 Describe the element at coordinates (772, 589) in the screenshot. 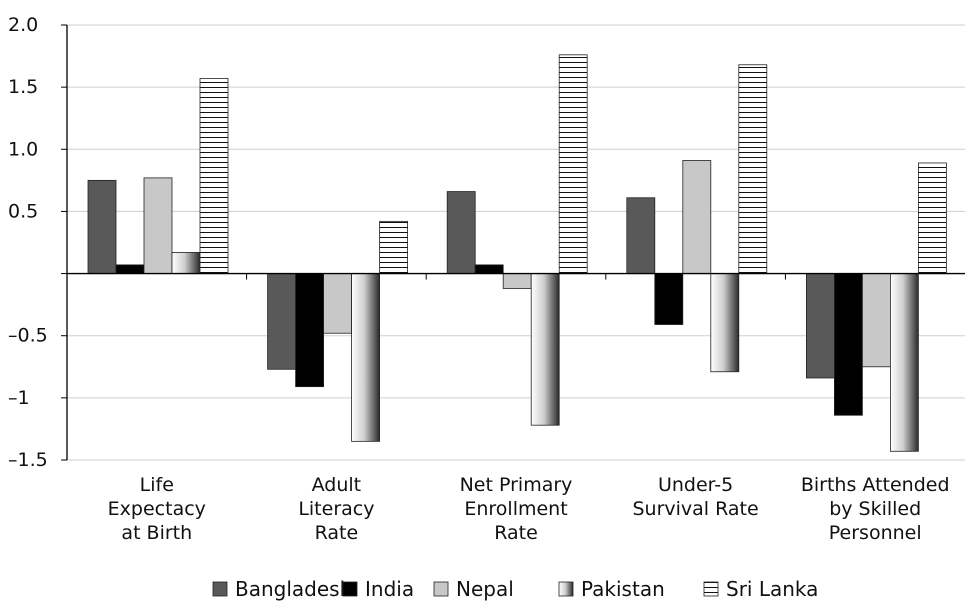

I see `legend-label-sri-lanka: Sri Lanka` at that location.